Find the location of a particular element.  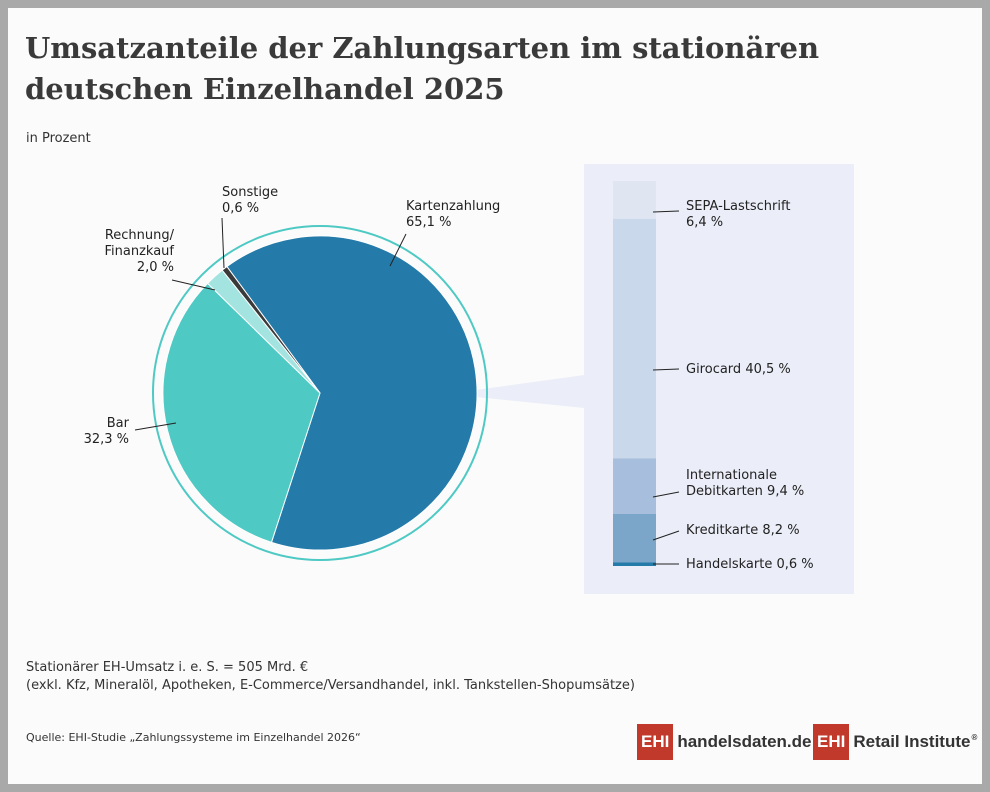

label-rechnung-value: 2,0 % is located at coordinates (155, 267).